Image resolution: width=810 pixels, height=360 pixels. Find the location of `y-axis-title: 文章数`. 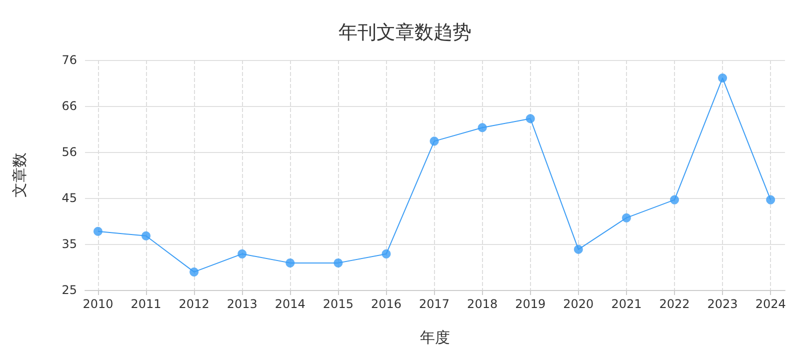

y-axis-title: 文章数 is located at coordinates (19, 175).